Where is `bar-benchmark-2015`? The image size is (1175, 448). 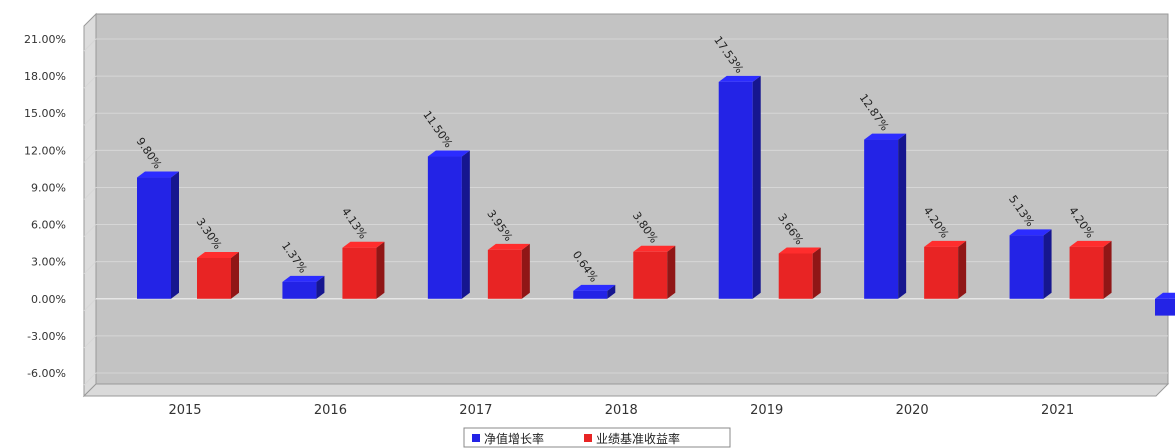 bar-benchmark-2015 is located at coordinates (218, 275).